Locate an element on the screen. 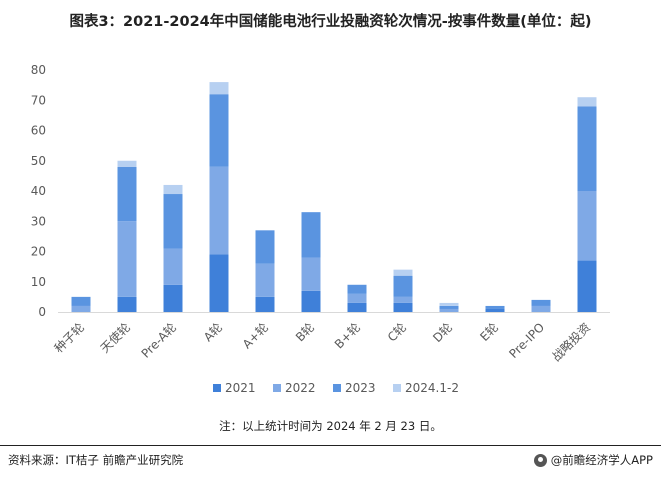 The height and width of the screenshot is (479, 661). x-tick-label: A+轮 is located at coordinates (255, 335).